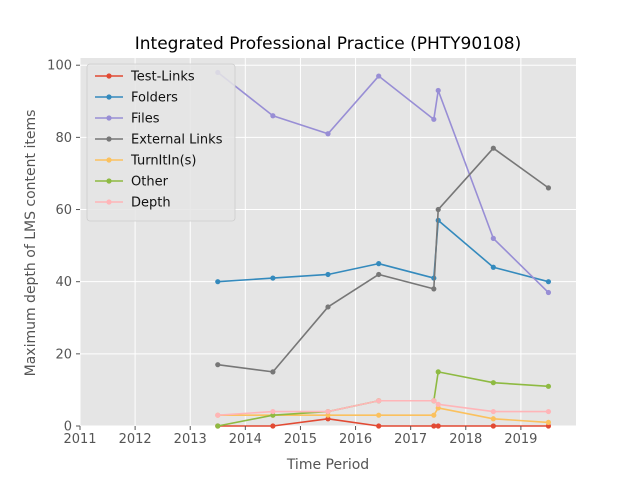 Image resolution: width=640 pixels, height=484 pixels. I want to click on legend-box, so click(161, 142).